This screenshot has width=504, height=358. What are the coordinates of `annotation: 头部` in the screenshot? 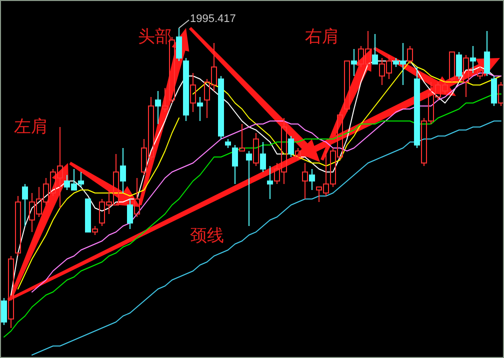 It's located at (155, 37).